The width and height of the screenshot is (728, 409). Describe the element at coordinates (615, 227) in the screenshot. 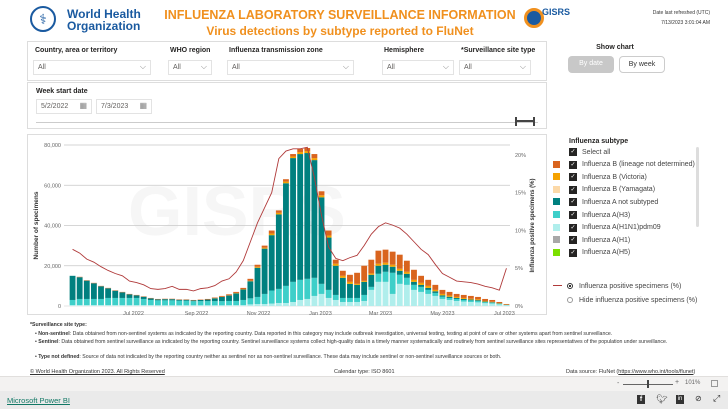

I see `legend-item: ✓ Influenza A(H1N1)pdm09` at that location.